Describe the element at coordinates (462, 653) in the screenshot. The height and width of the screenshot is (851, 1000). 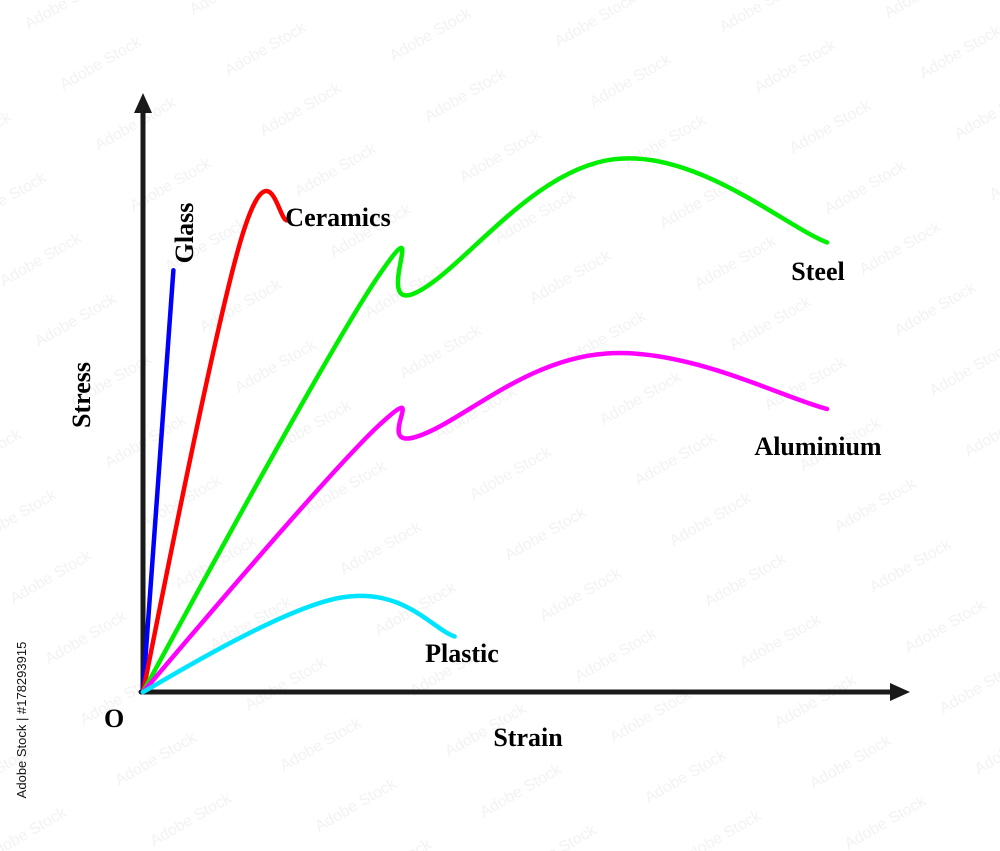
I see `series-label-plastic: Plastic` at that location.